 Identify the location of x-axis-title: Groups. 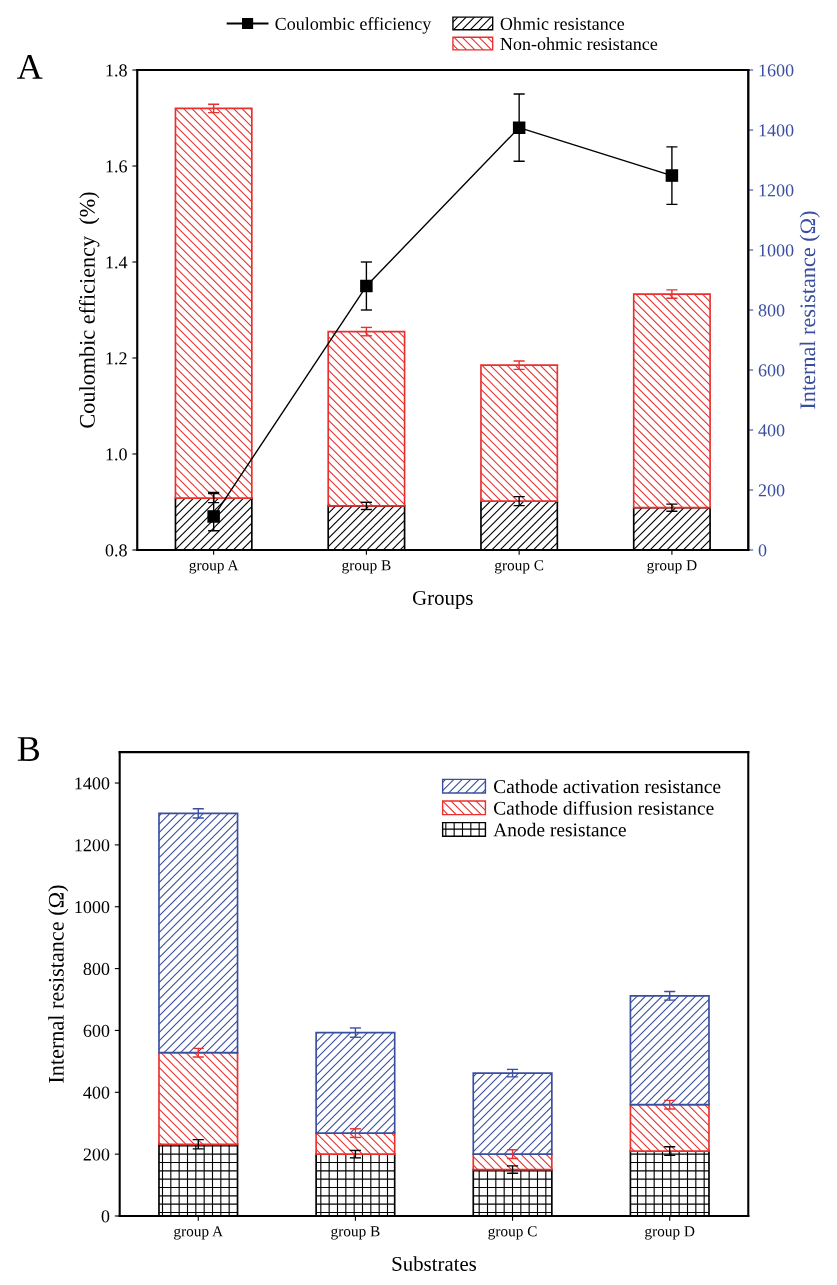
(442, 600).